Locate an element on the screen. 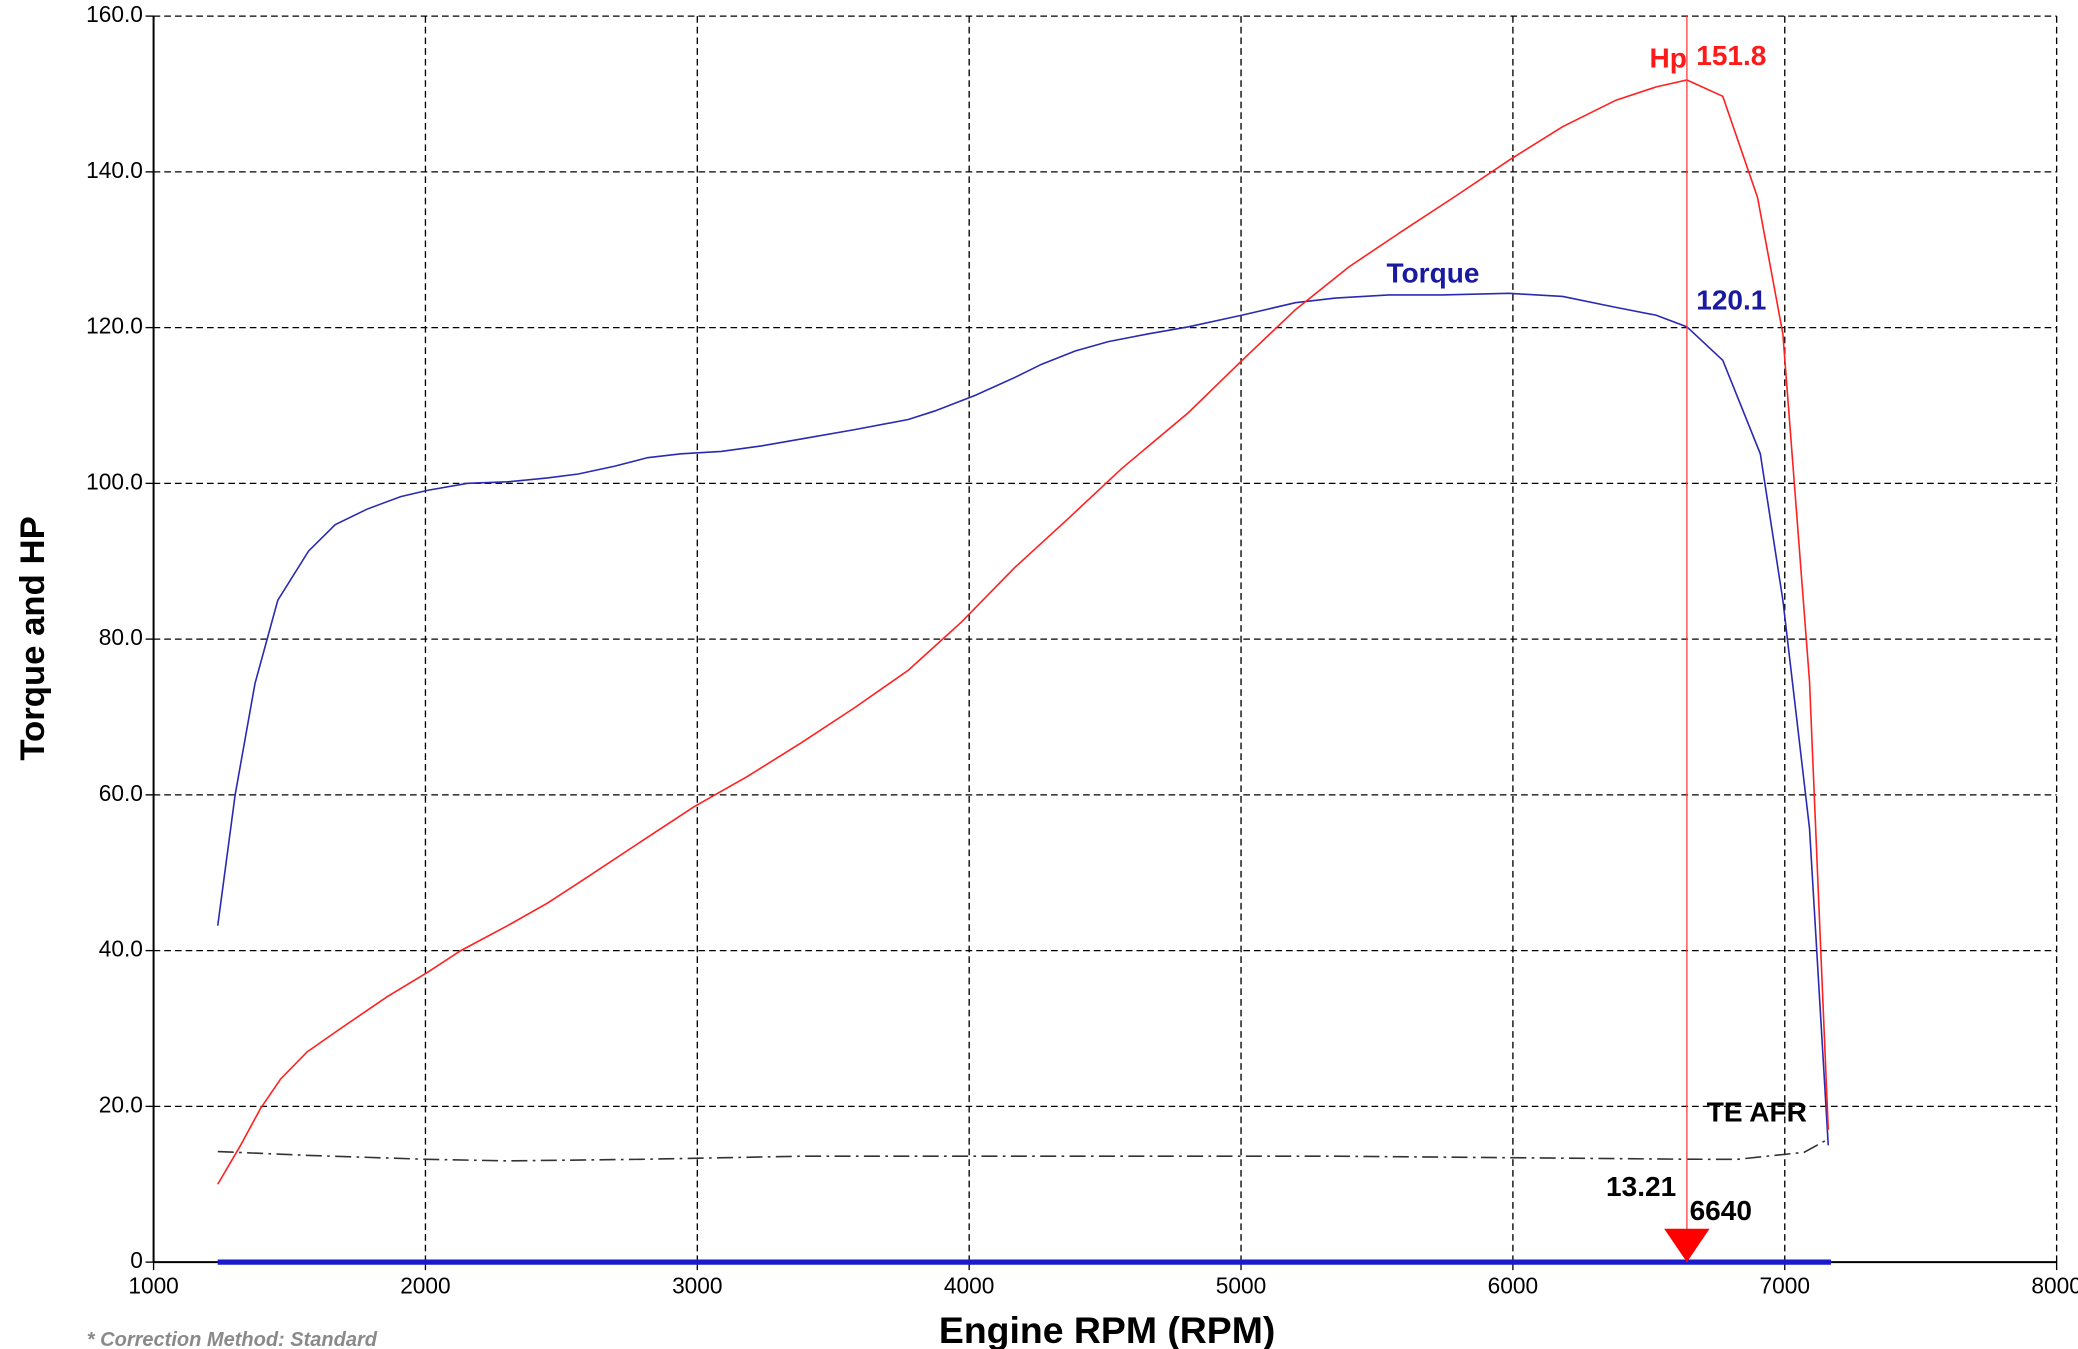 This screenshot has height=1349, width=2078. annotation: 13.21 is located at coordinates (1641, 1186).